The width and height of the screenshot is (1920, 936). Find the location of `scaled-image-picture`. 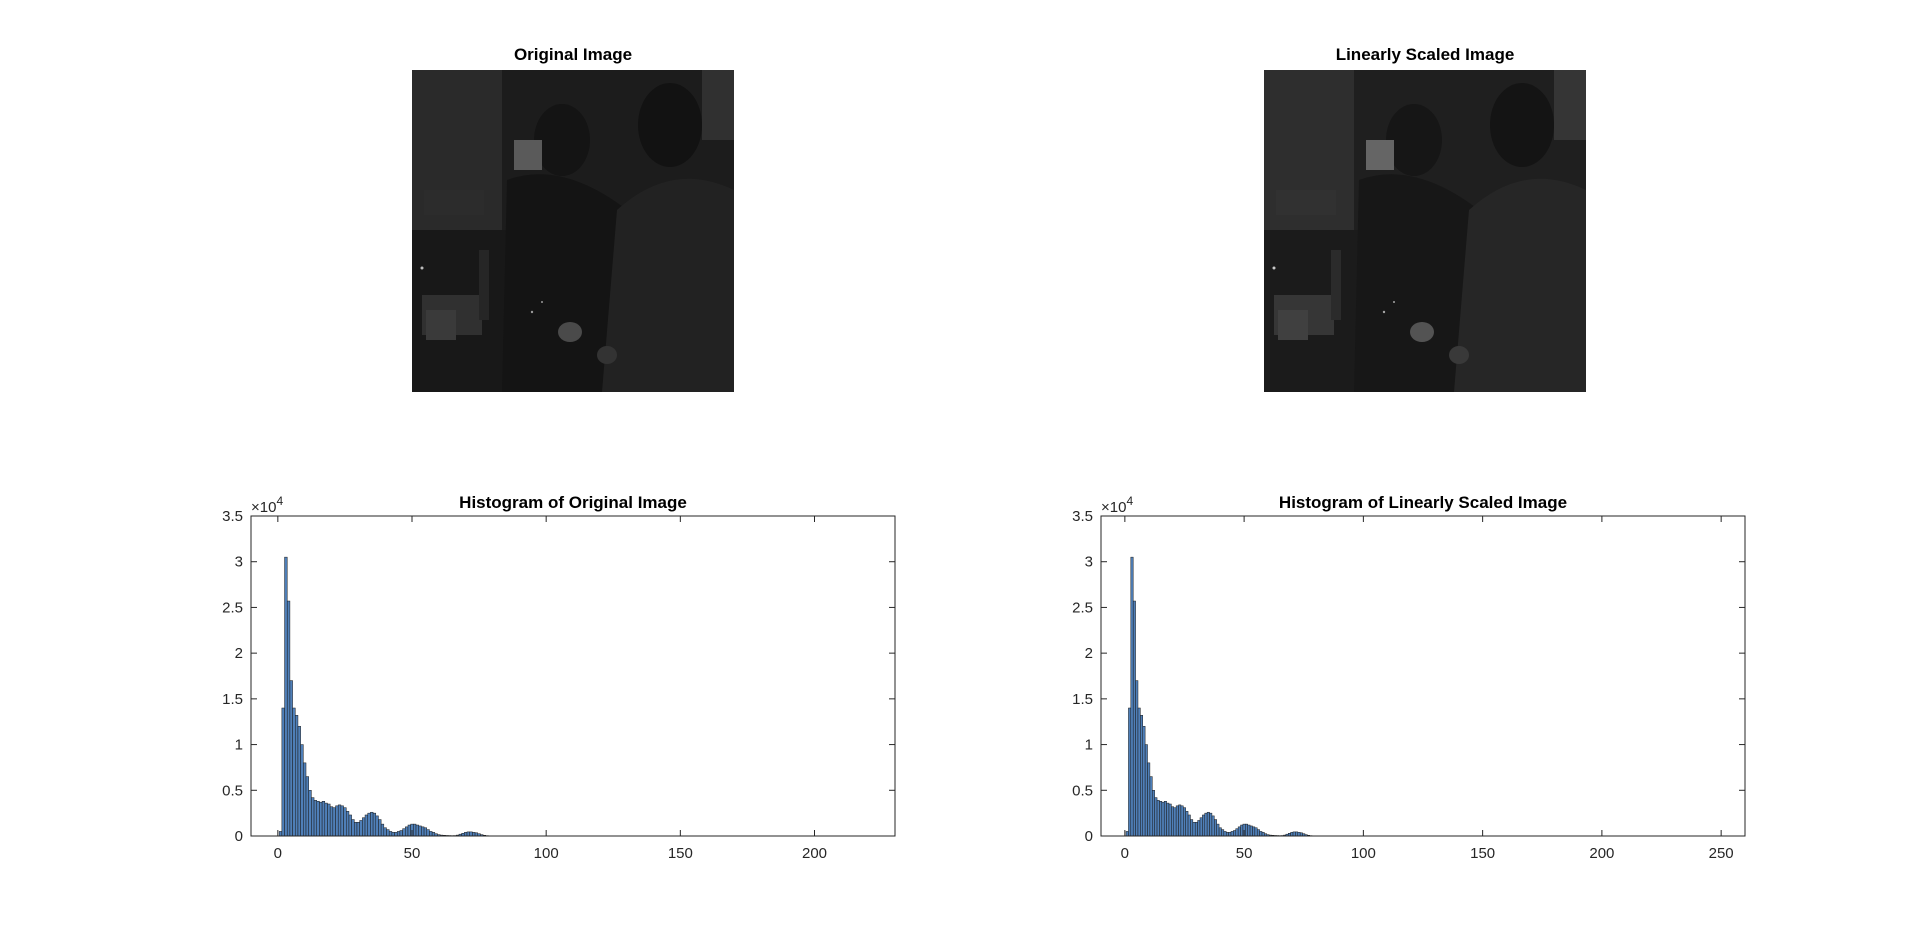

scaled-image-picture is located at coordinates (1425, 231).